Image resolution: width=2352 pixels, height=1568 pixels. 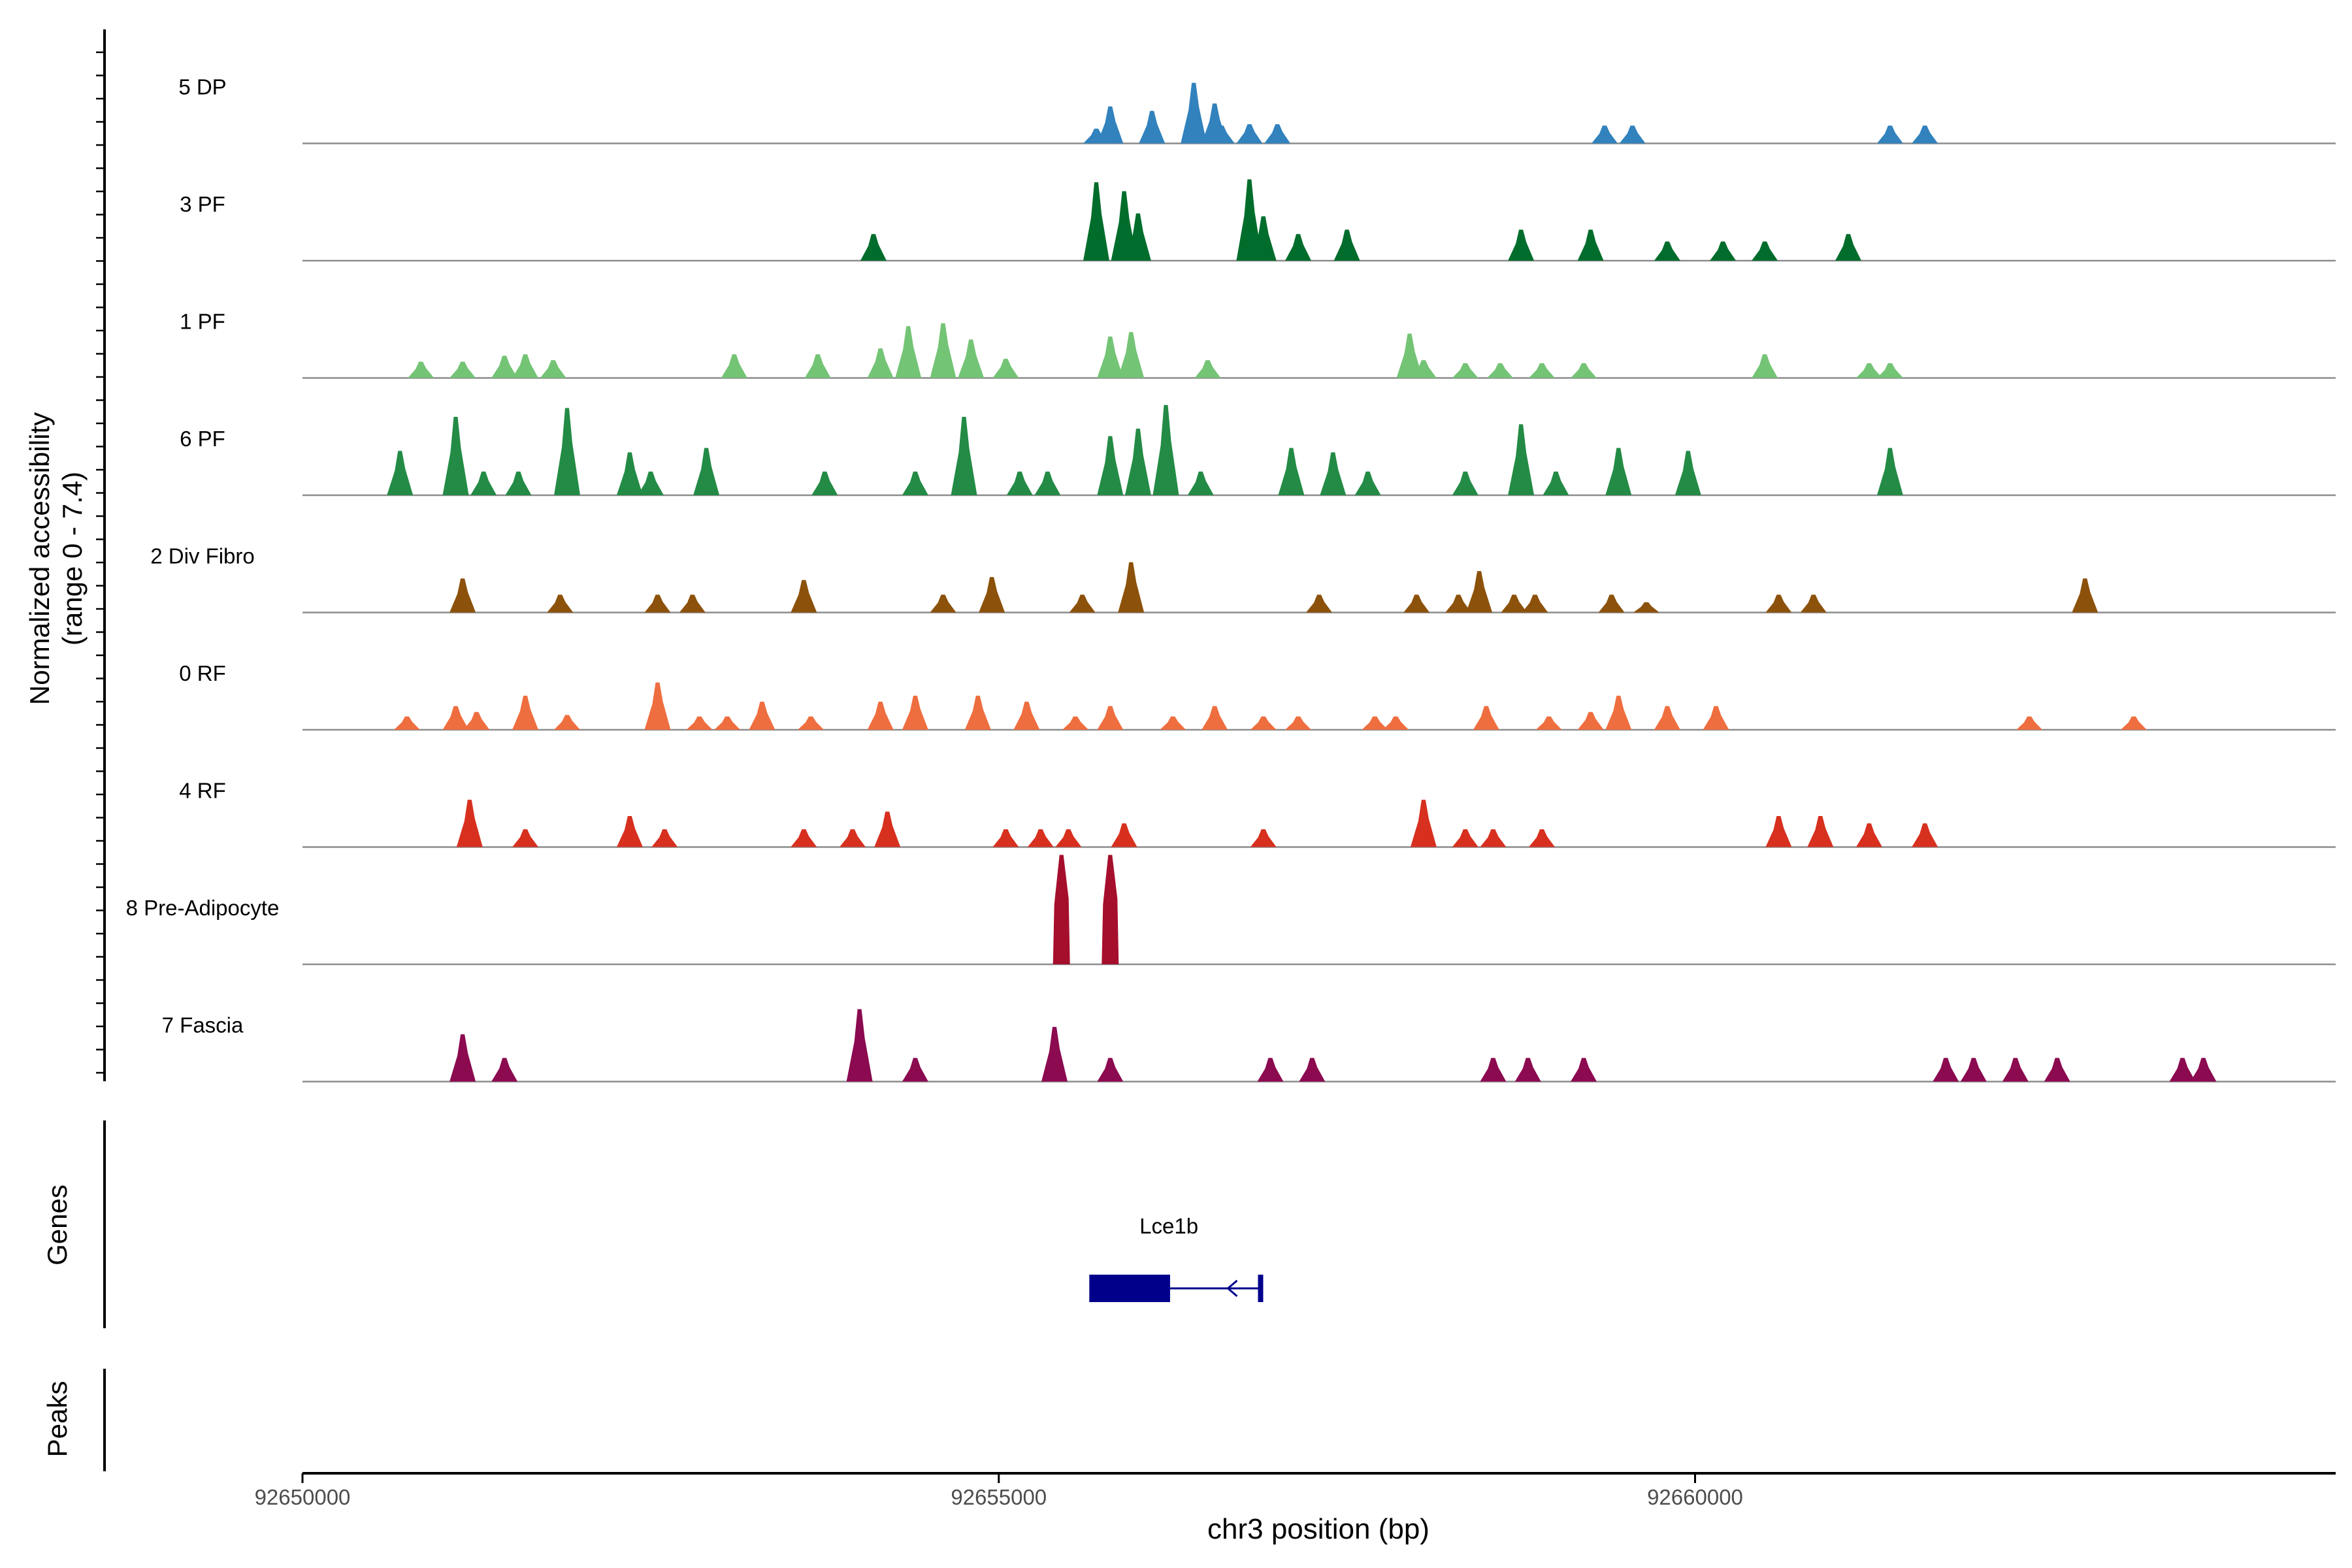 What do you see at coordinates (203, 908) in the screenshot?
I see `track-label: 8 Pre-Adipocyte` at bounding box center [203, 908].